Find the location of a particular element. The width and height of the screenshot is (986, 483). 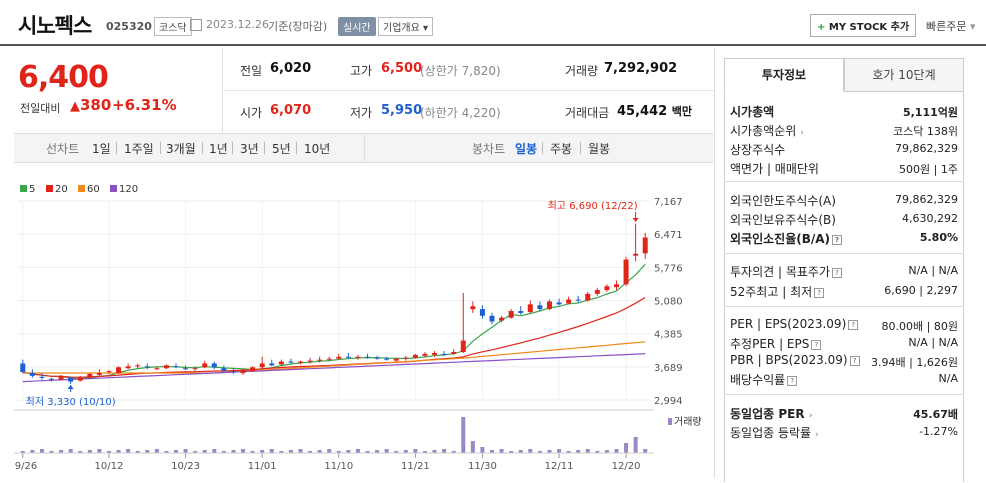

open-value: 6,070 is located at coordinates (291, 110).